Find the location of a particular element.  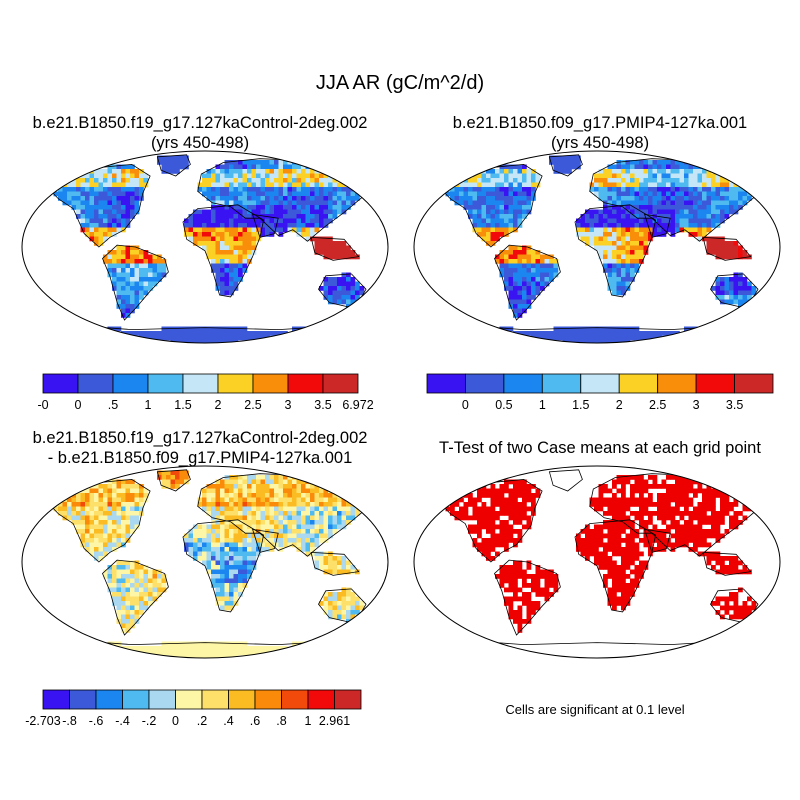

coastline-namerica is located at coordinates (491, 520).